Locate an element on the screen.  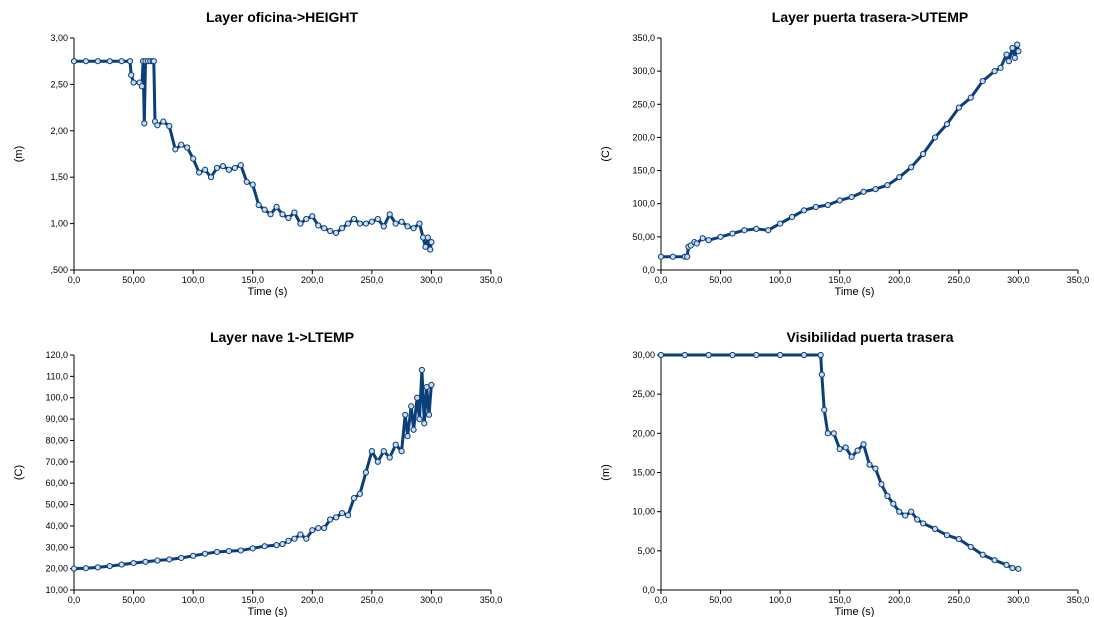
y-tick-label: 50,00 is located at coordinates (56, 505).